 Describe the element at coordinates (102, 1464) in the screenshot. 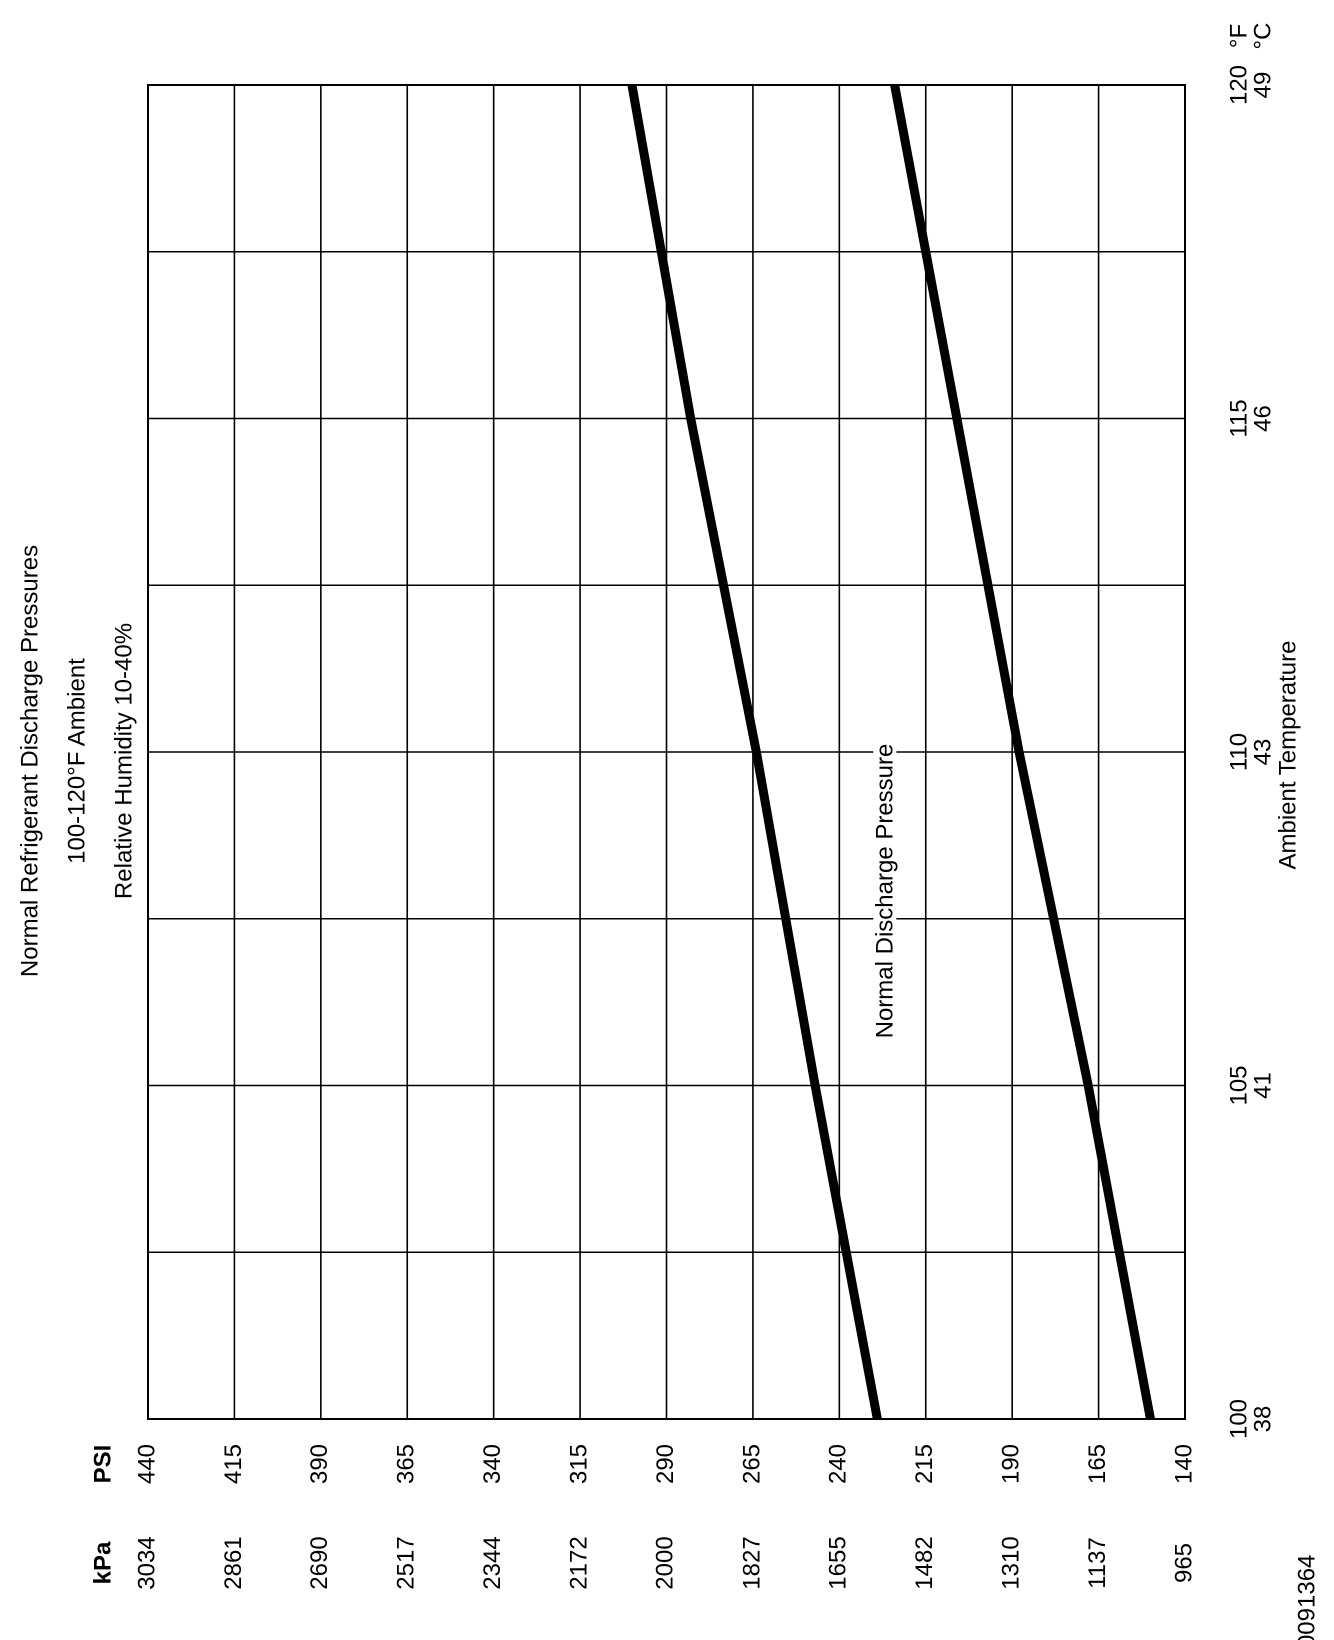

I see `y-unit: PSI` at that location.